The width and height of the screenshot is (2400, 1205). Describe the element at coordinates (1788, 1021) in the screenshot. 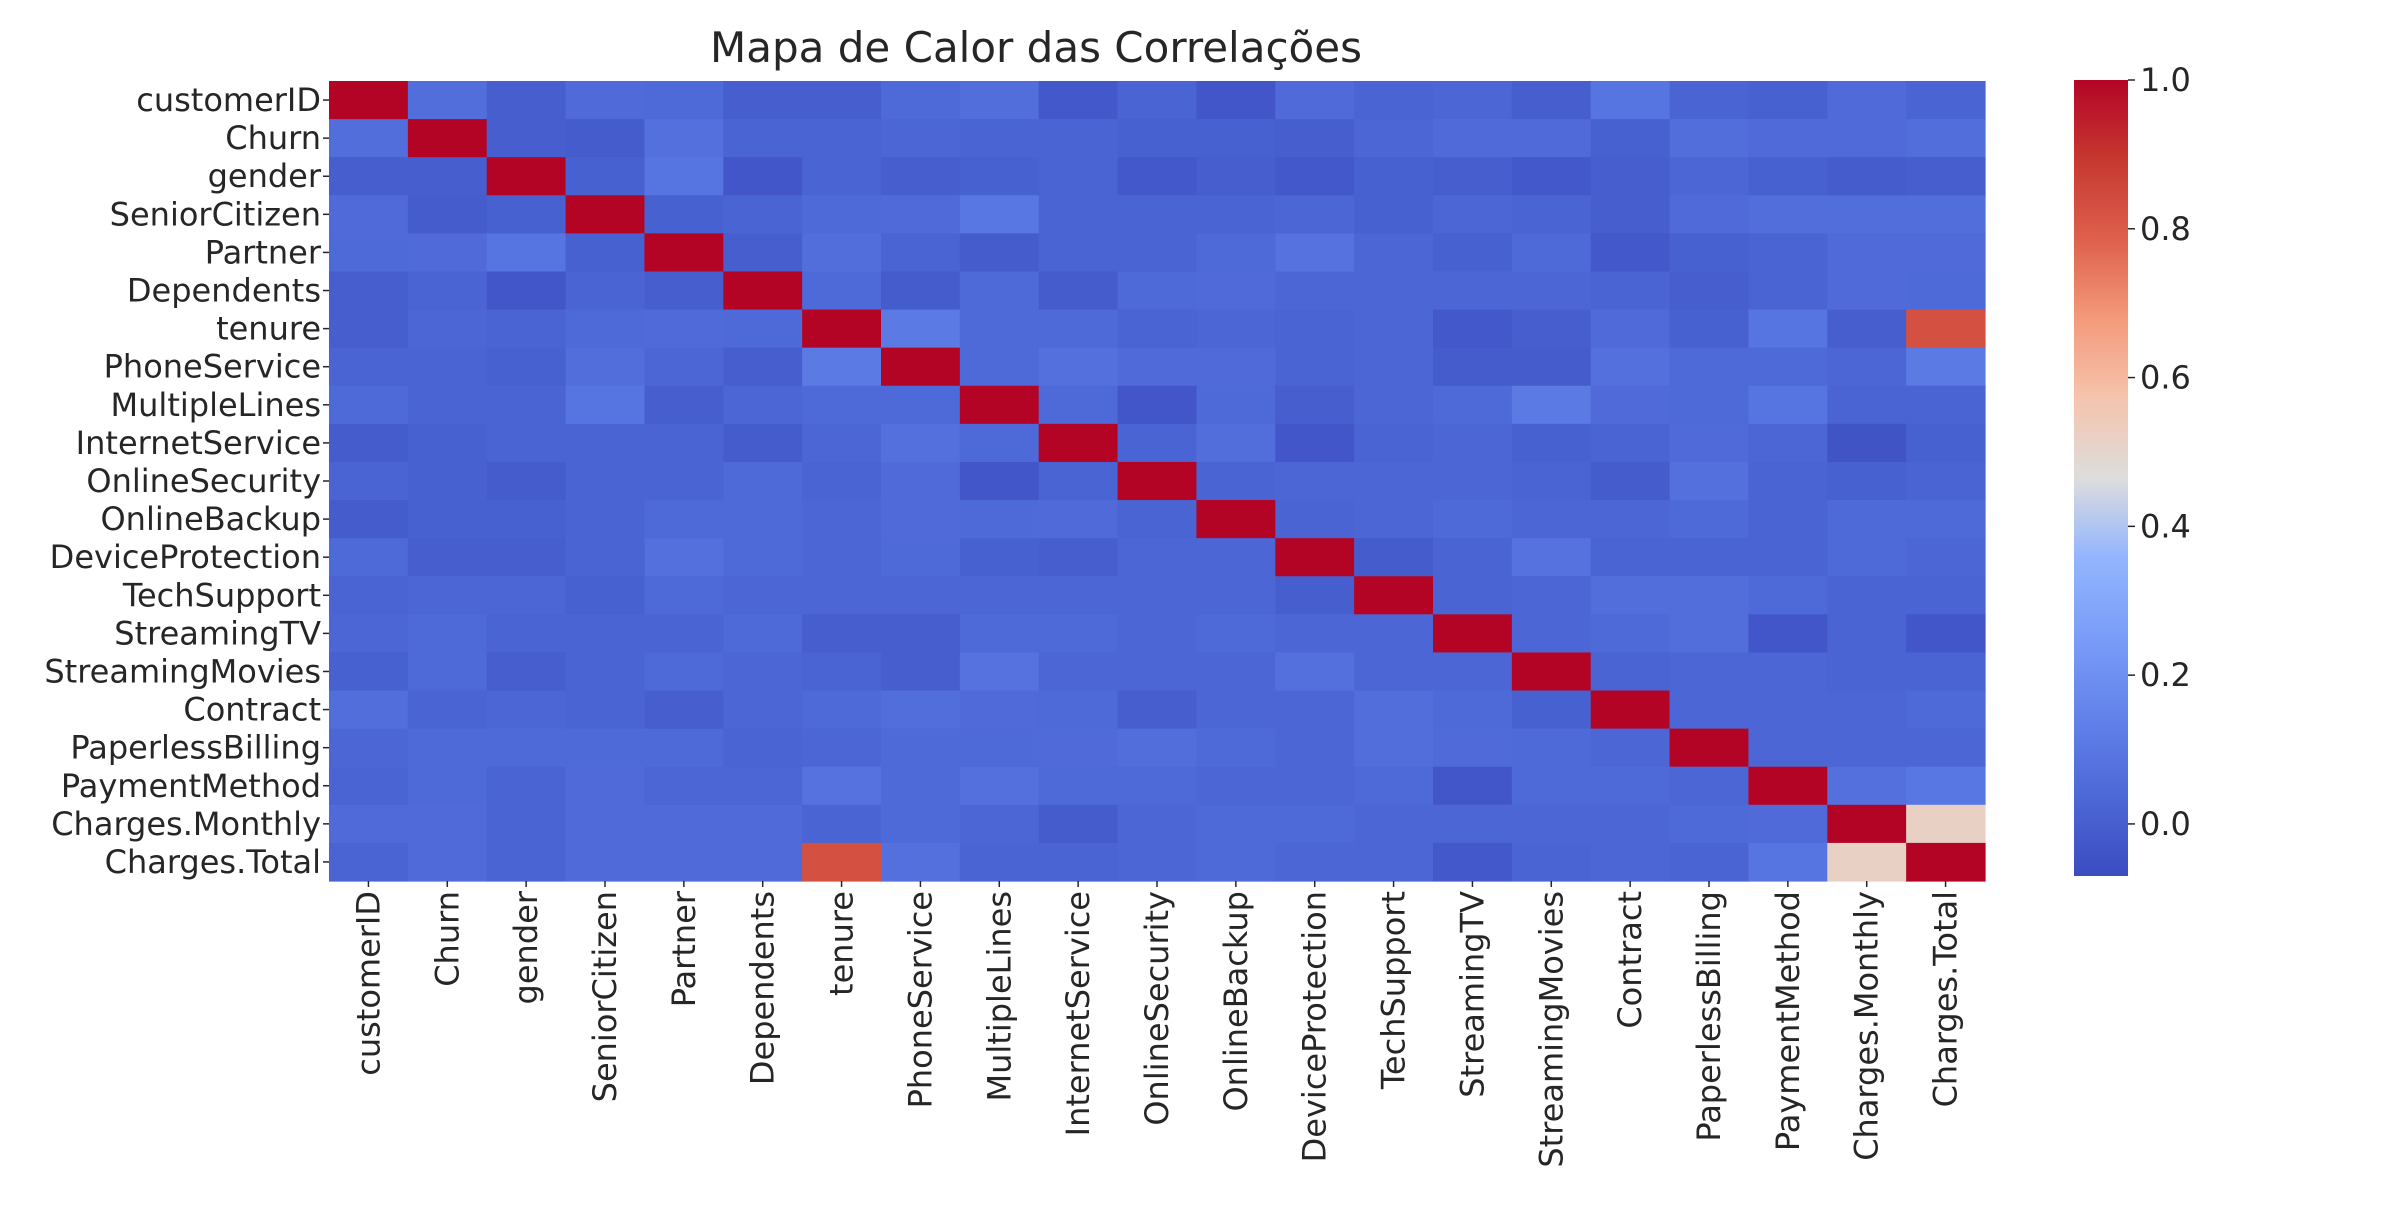

I see `x-tick-label: PaymentMethod` at that location.